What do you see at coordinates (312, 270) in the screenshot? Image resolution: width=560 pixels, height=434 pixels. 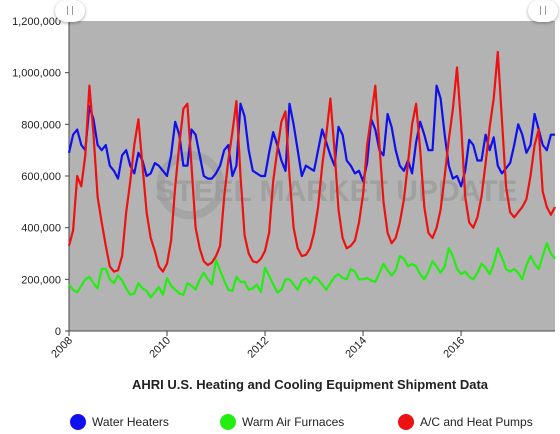 I see `series-line-warm-air-furnaces` at bounding box center [312, 270].